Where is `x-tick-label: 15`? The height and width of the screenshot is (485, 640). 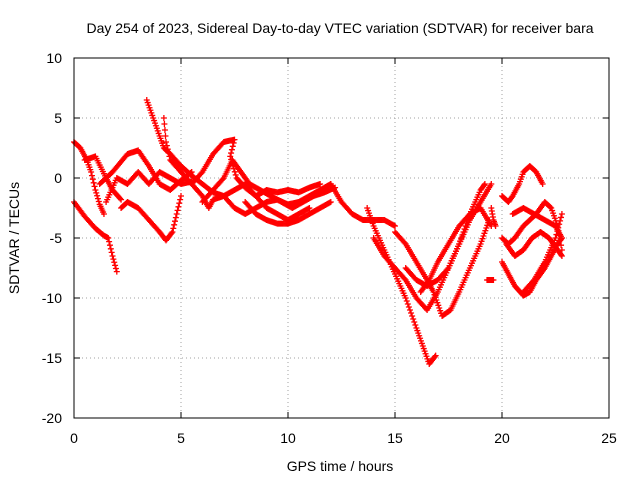 x-tick-label: 15 is located at coordinates (395, 438).